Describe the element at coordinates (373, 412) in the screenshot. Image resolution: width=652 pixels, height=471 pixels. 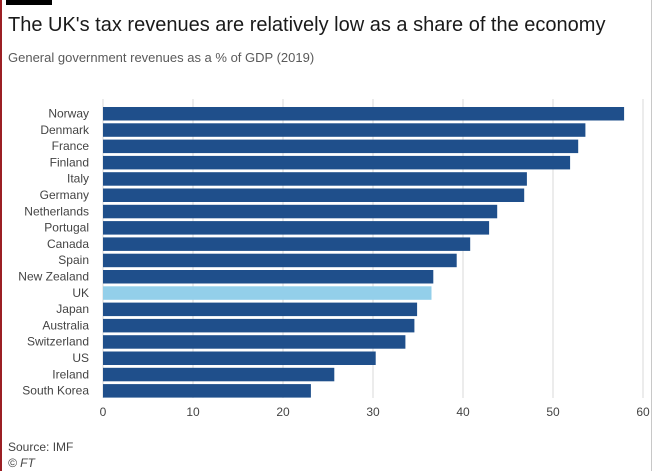
I see `x-tick-label-30: 30` at that location.